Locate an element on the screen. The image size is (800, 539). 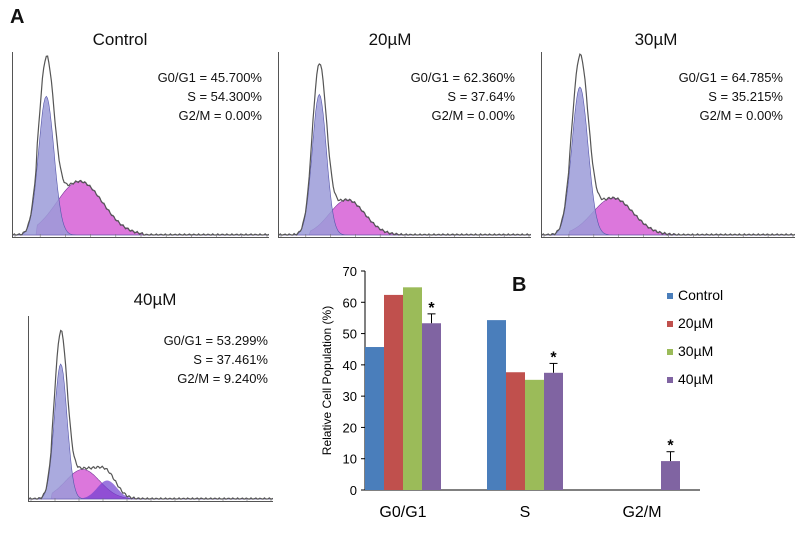
x-tick-label: G0/G1 is located at coordinates (402, 512).